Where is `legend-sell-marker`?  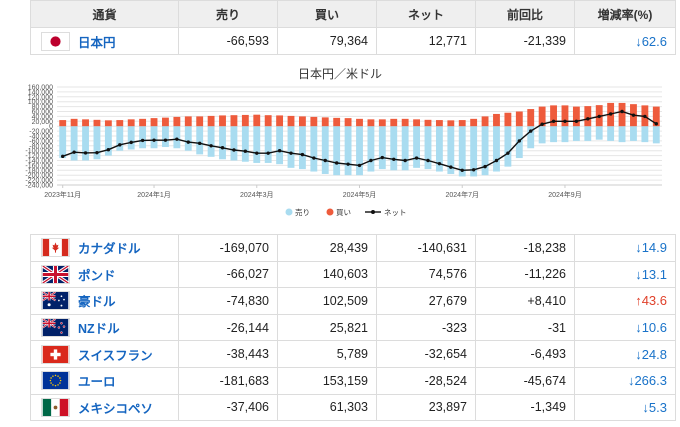
legend-sell-marker is located at coordinates (289, 212).